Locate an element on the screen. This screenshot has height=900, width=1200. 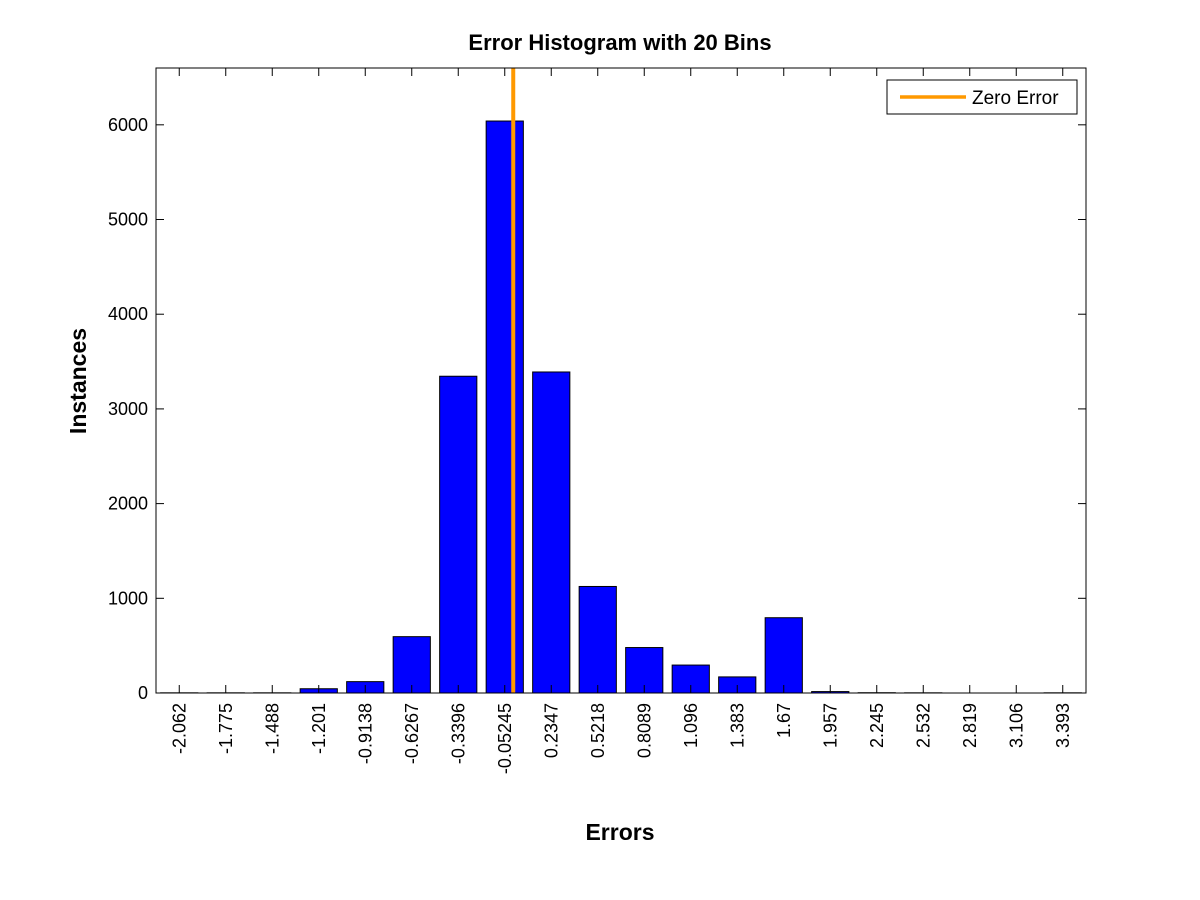
x-tick-label: -1.488 is located at coordinates (272, 728).